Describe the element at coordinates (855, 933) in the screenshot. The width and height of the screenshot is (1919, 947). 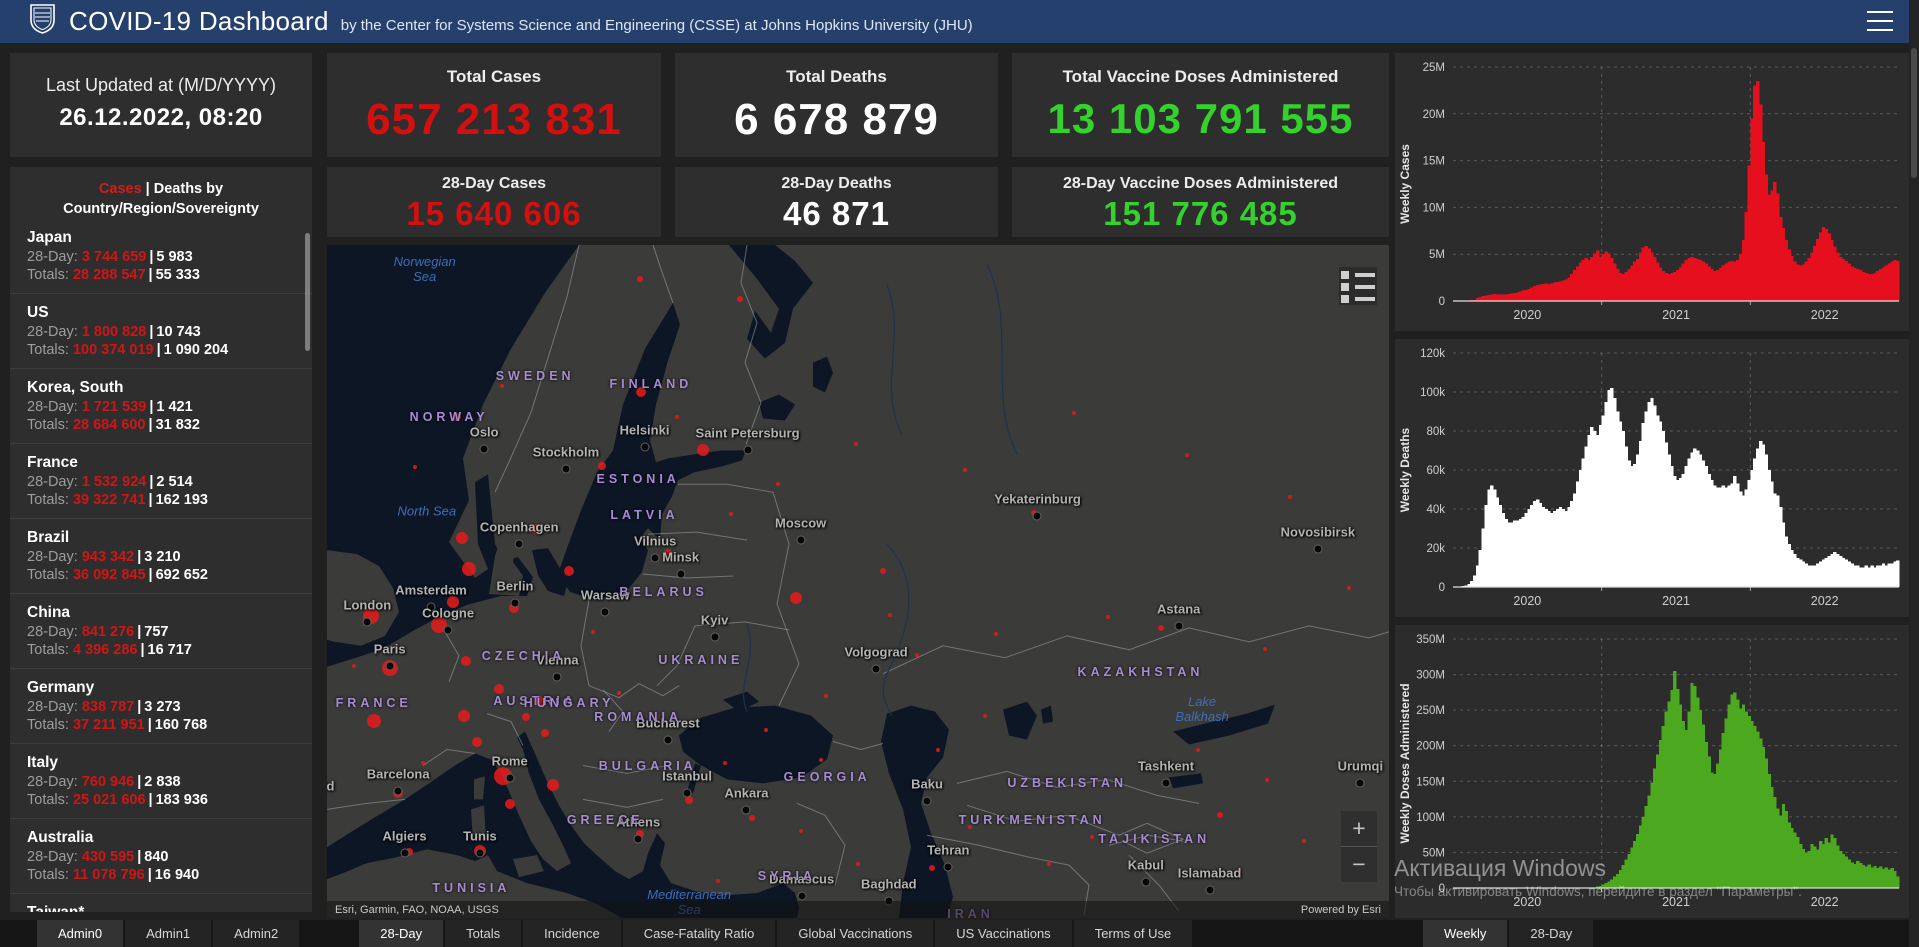
I see `tab-global-vaccinations: Global Vaccinations` at that location.